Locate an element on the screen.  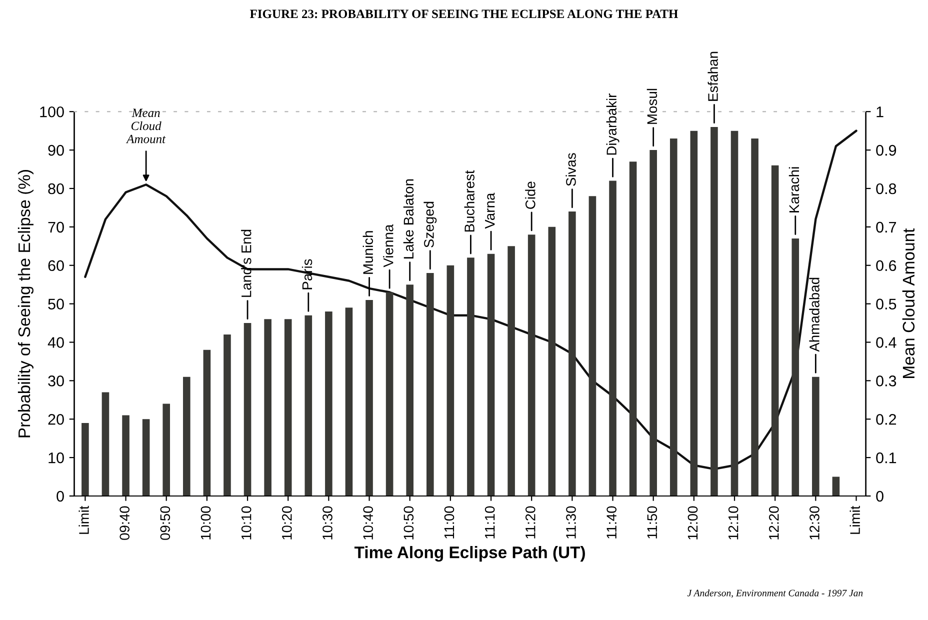
annotation: Munich is located at coordinates (368, 252).